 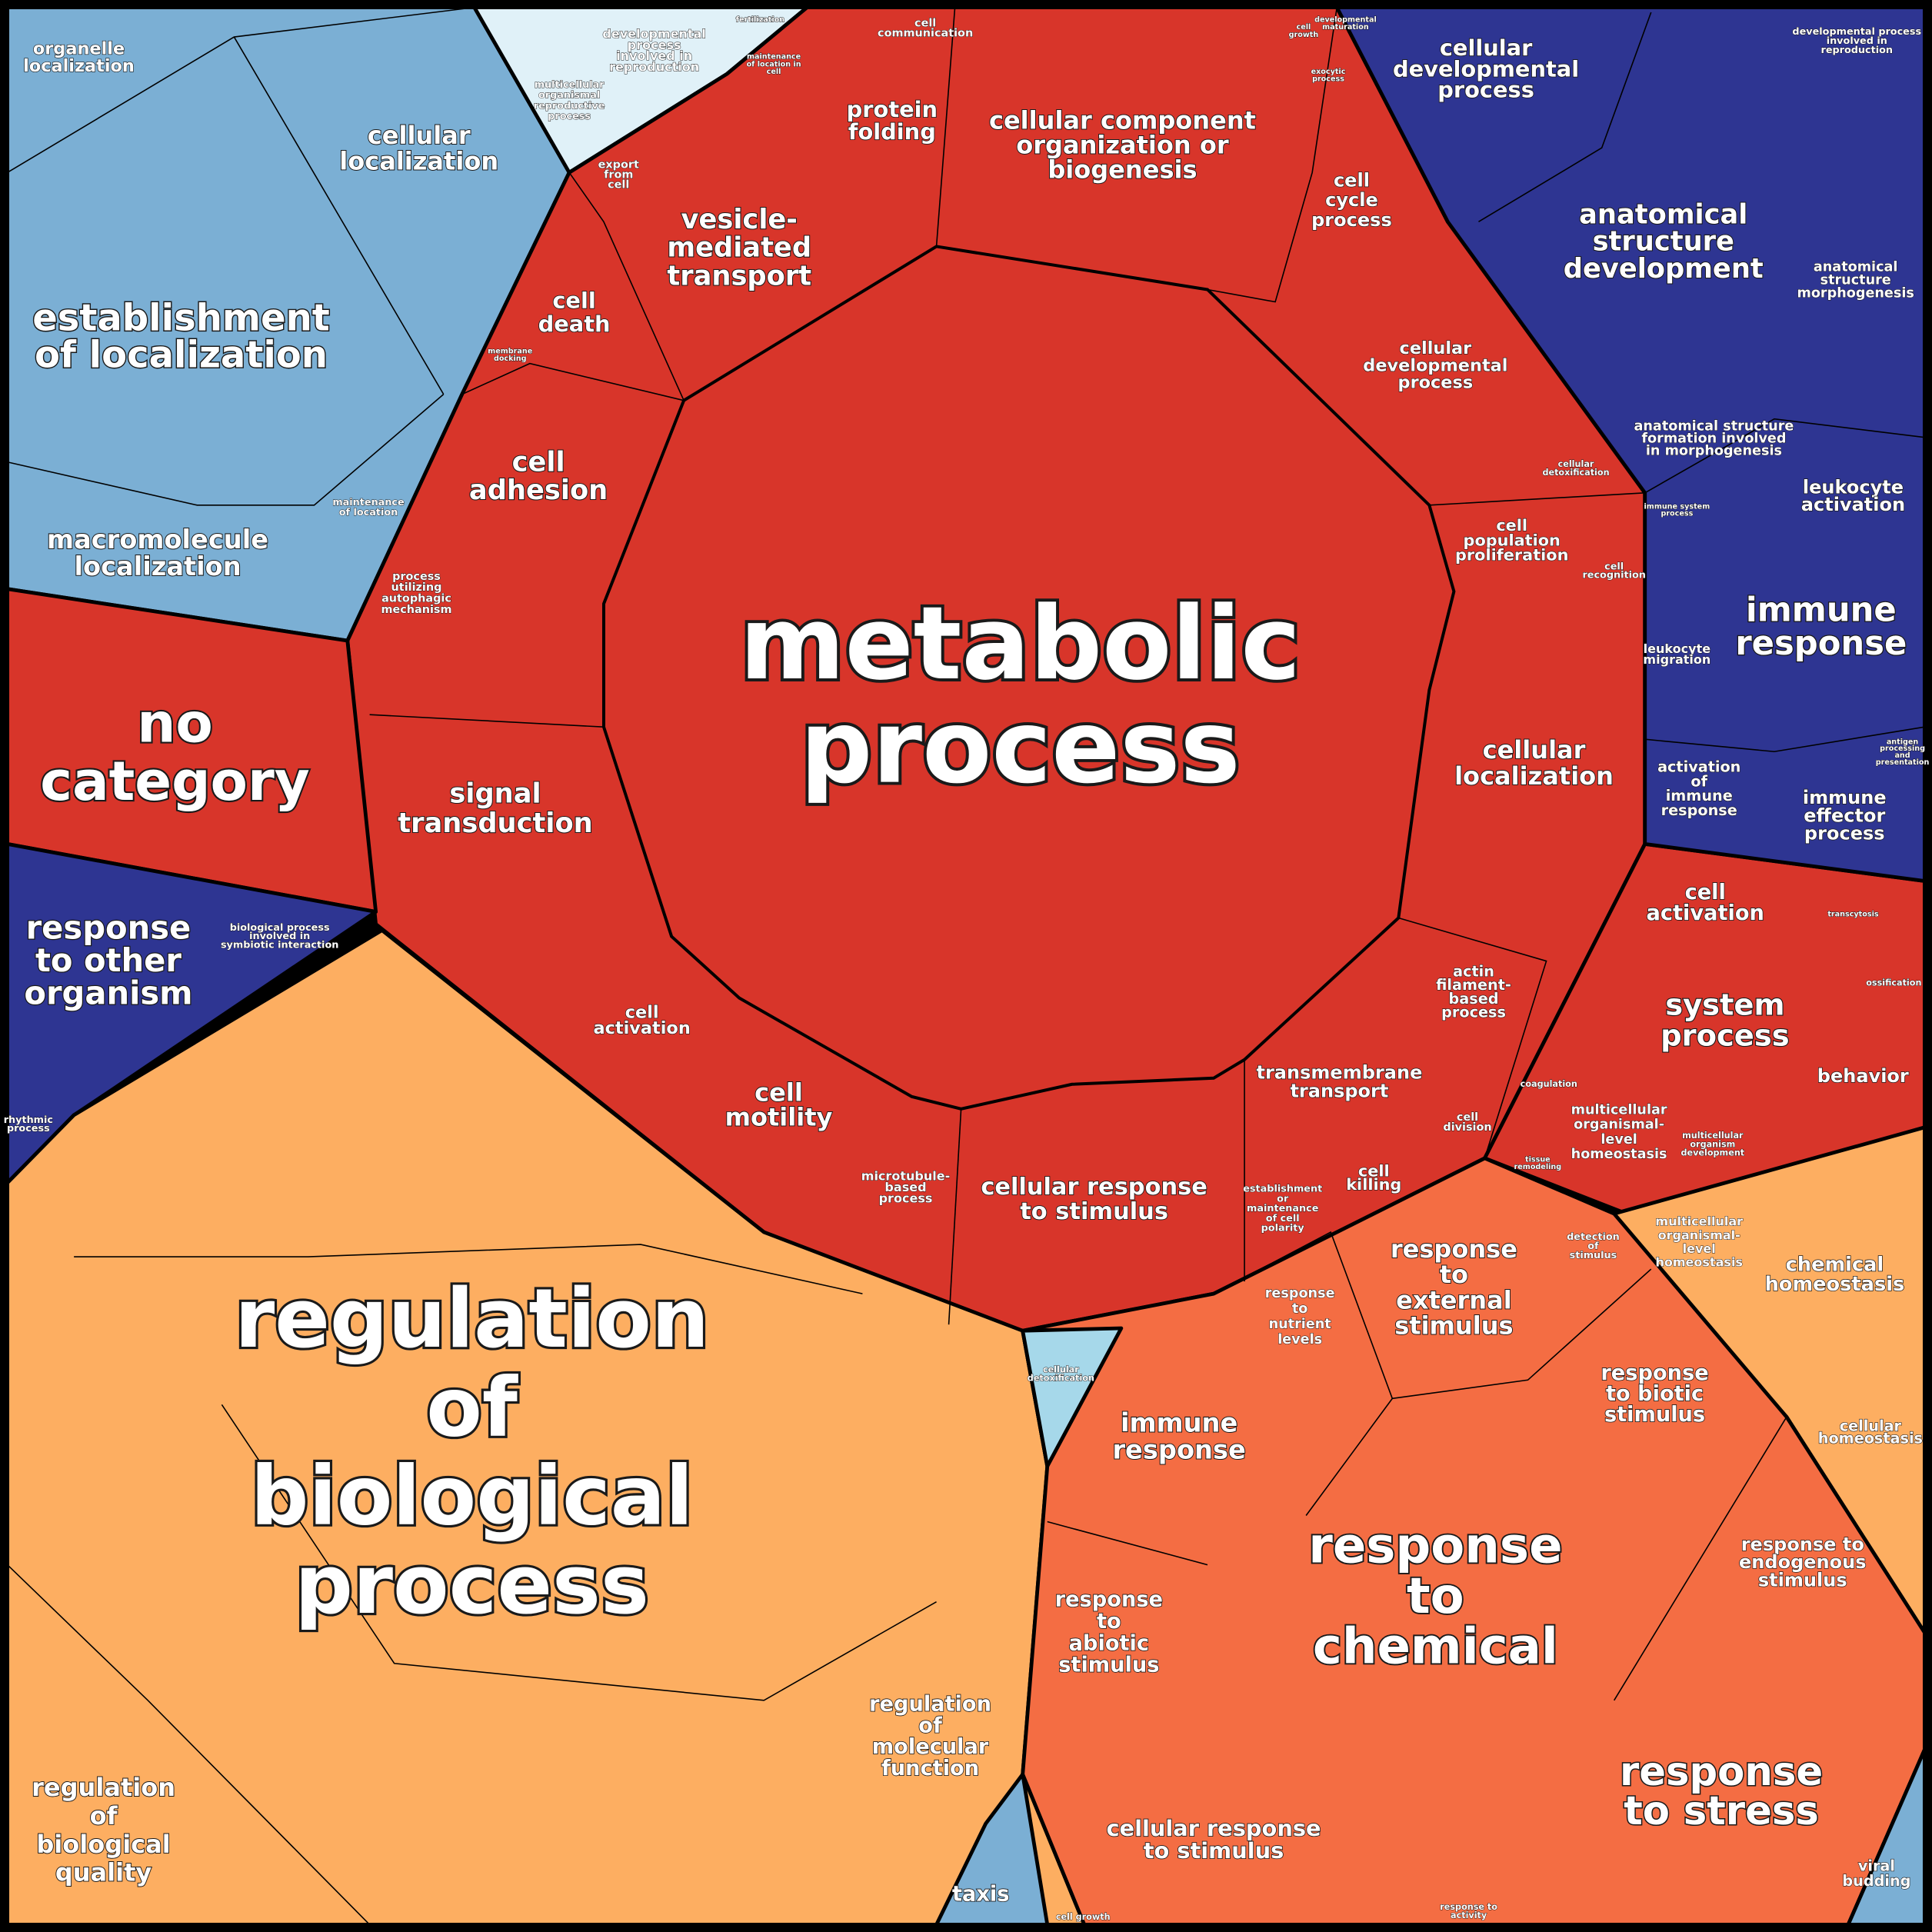 I want to click on cell-label: anatomical, so click(x=1856, y=267).